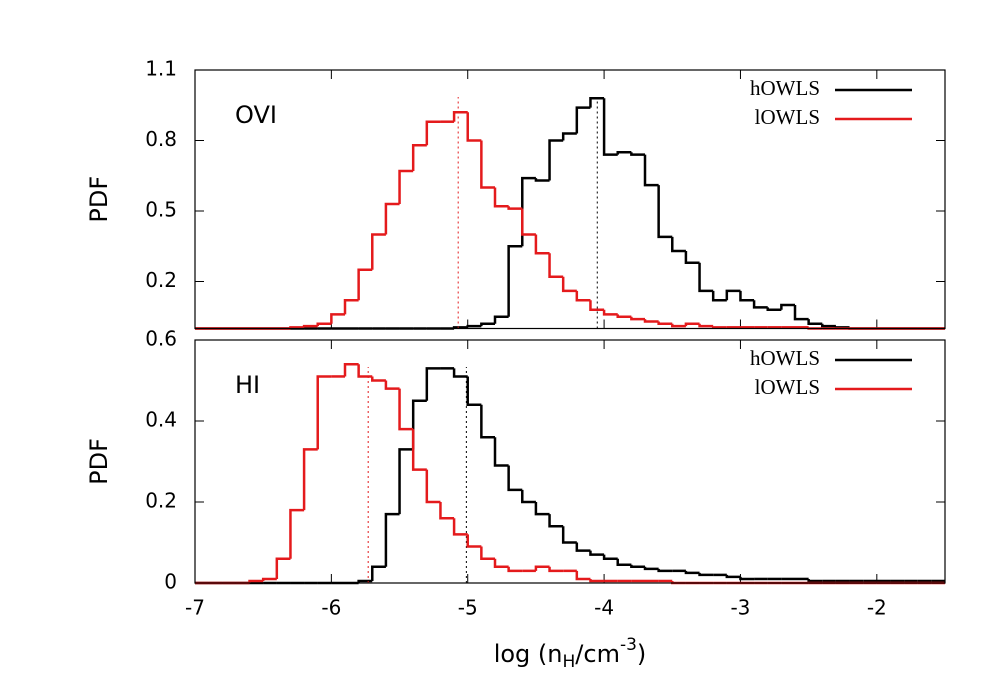 This screenshot has height=700, width=1000. I want to click on x-tick-label: -6, so click(331, 608).